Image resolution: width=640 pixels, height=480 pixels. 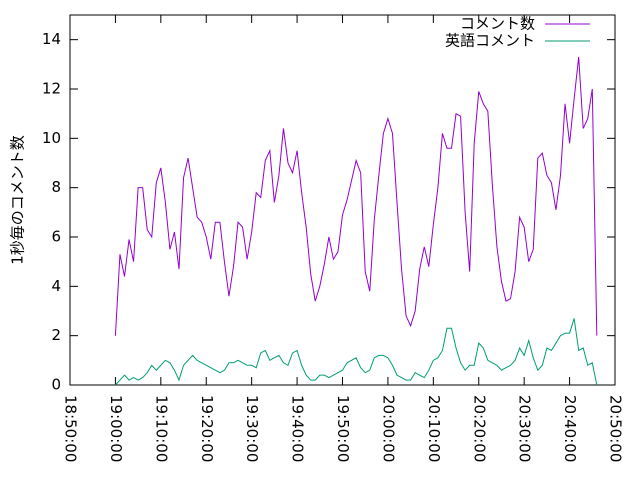 I want to click on y-tick-label: 8, so click(x=56, y=187).